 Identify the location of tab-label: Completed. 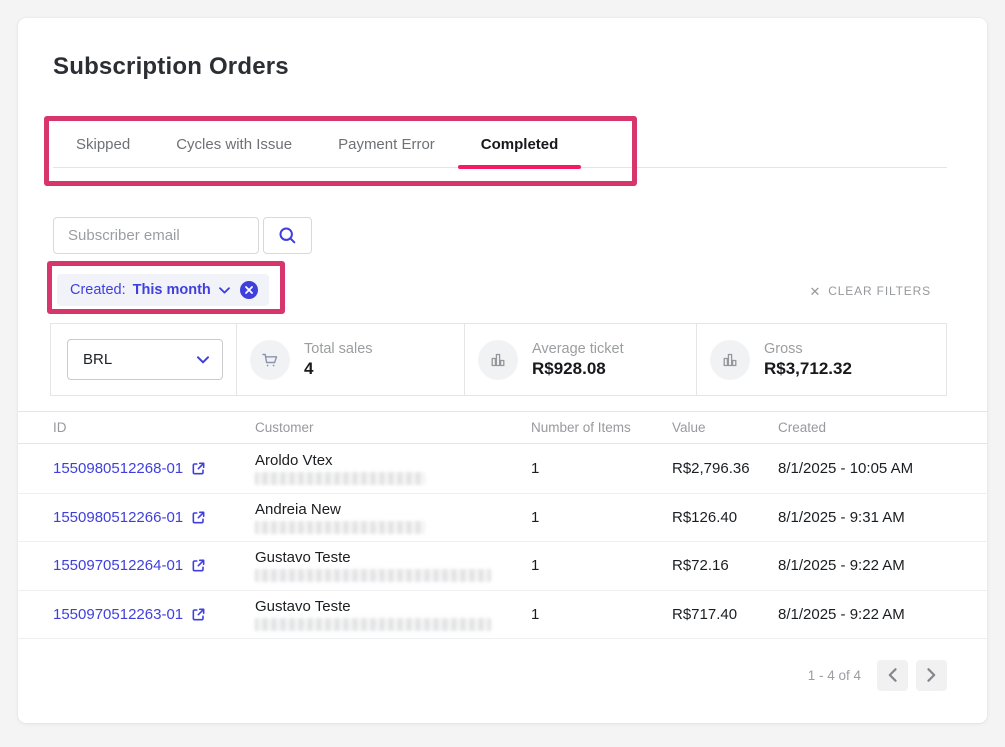
(519, 144).